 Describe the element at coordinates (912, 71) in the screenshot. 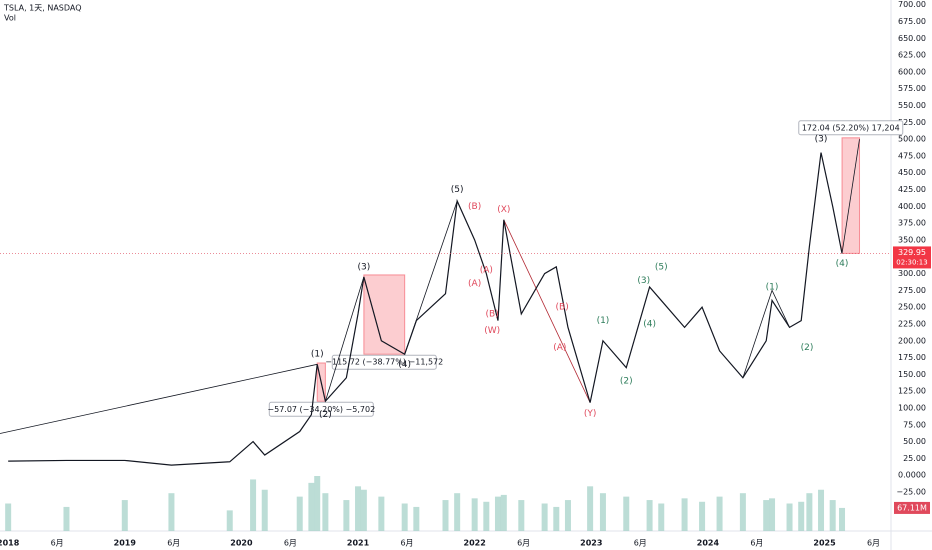

I see `y-tick-label: 600.00` at that location.